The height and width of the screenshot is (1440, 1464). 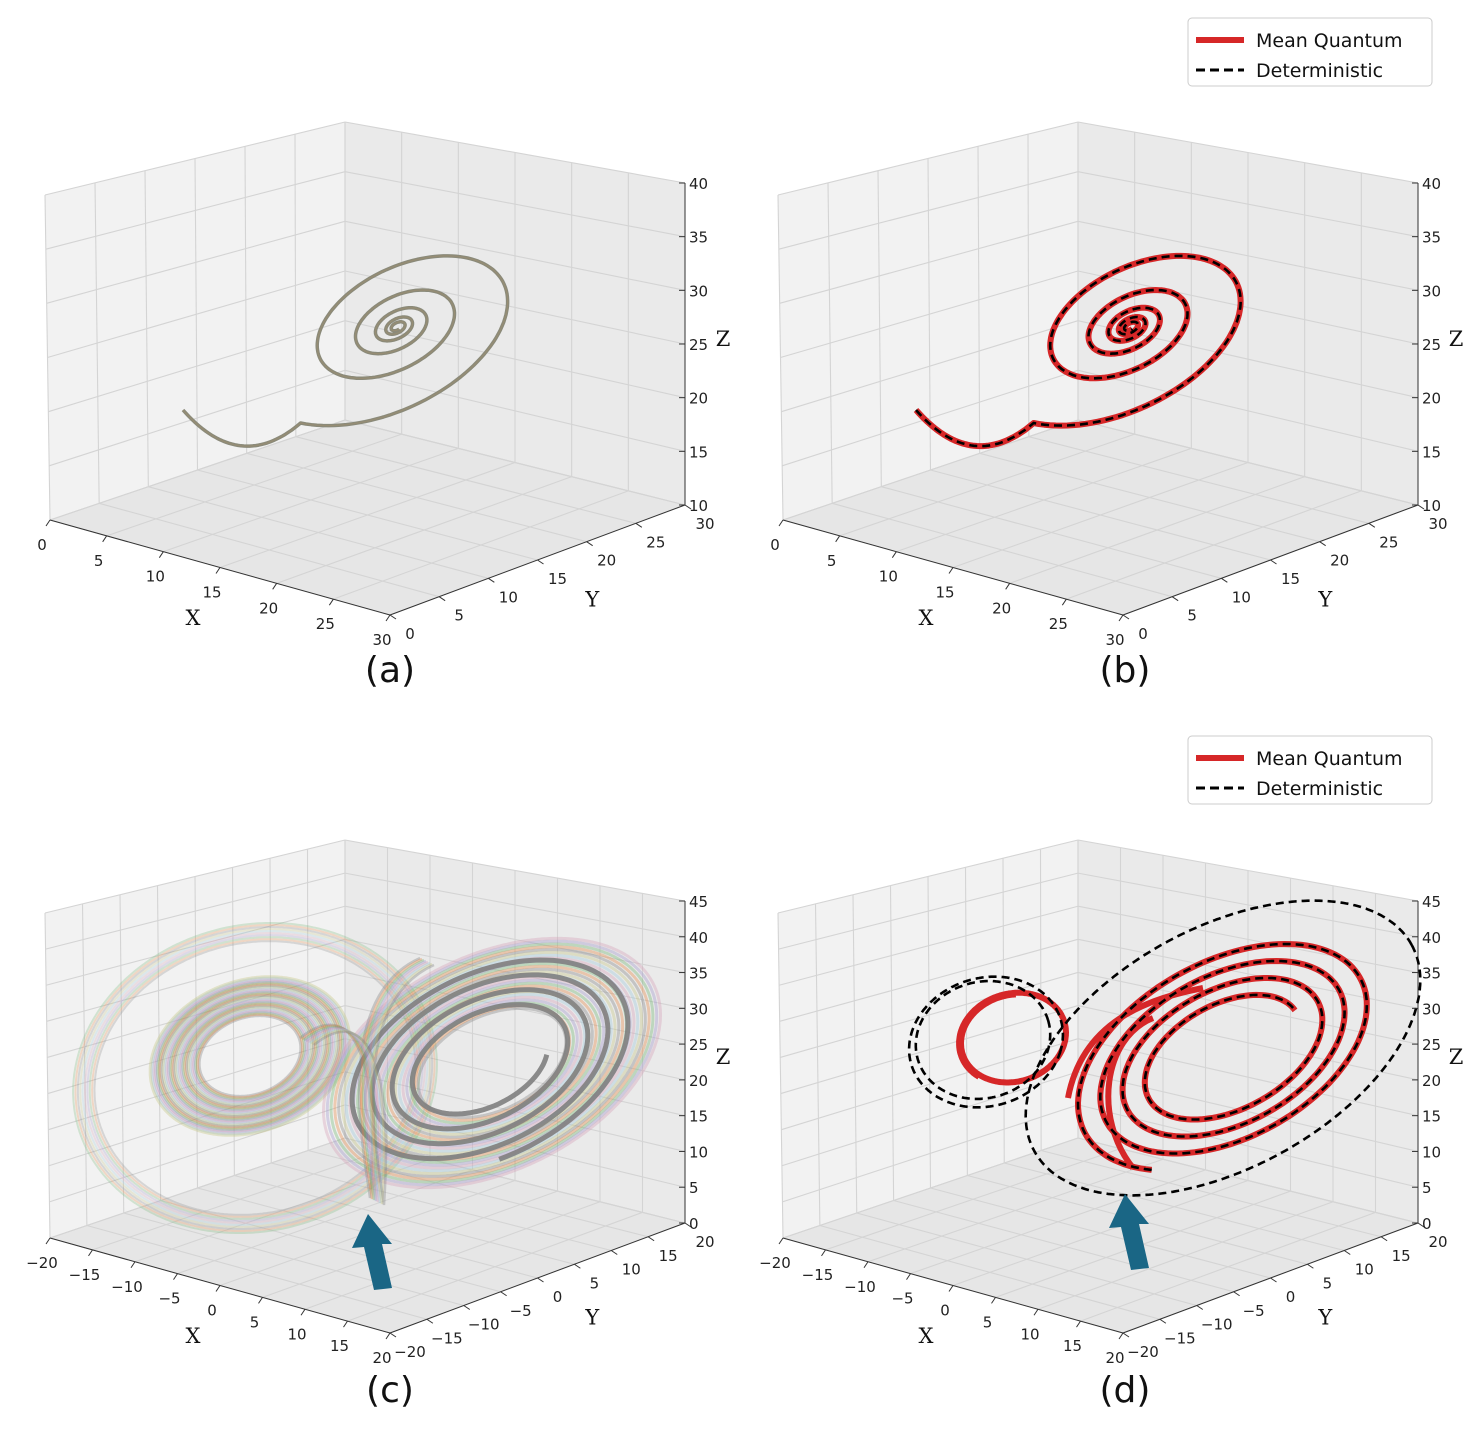 What do you see at coordinates (447, 1338) in the screenshot?
I see `y-tick-label: −15` at bounding box center [447, 1338].